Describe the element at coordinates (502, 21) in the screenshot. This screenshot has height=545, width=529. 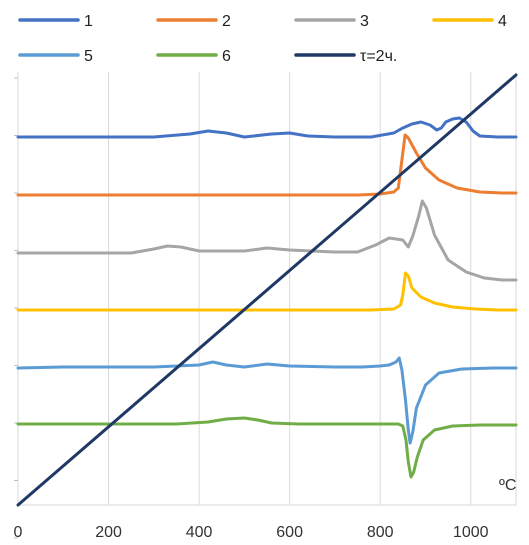
I see `legend-label-4: 4` at that location.